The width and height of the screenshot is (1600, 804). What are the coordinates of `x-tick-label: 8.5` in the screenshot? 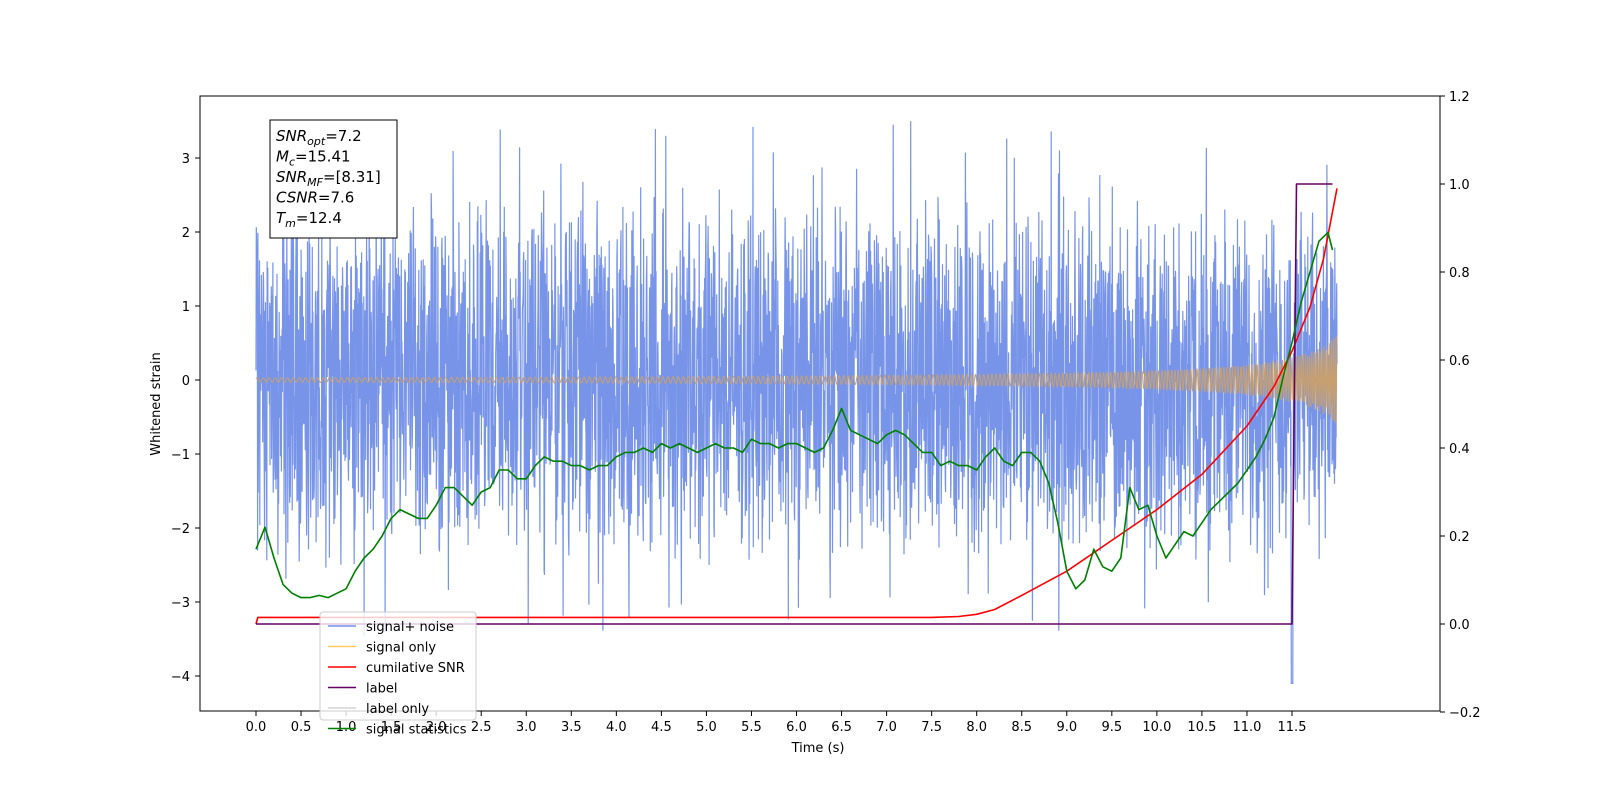 It's located at (1021, 727).